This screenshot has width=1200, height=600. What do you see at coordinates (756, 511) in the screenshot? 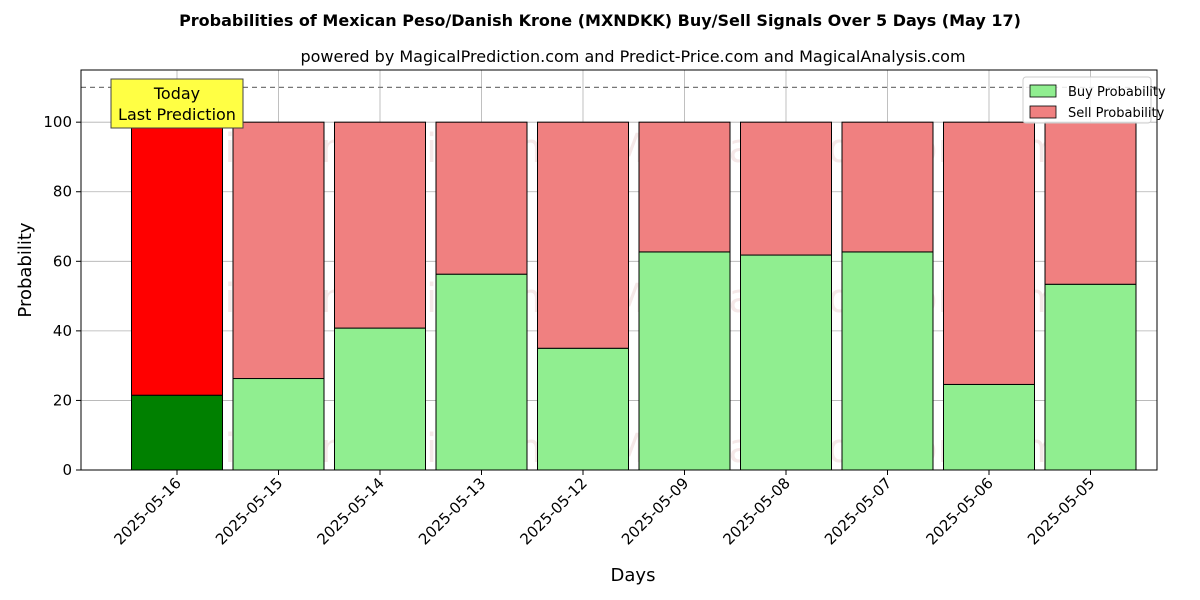
I see `x-tick-label: 2025-05-08` at bounding box center [756, 511].